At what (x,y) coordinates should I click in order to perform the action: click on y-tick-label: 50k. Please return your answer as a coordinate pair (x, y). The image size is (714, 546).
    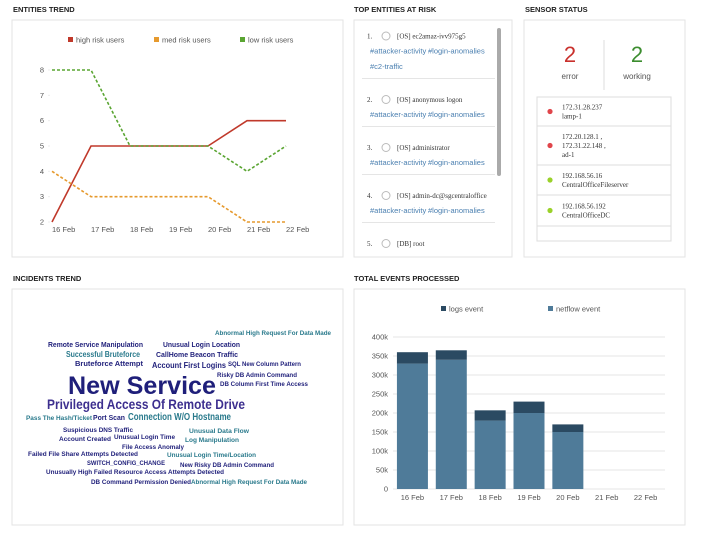
    Looking at the image, I should click on (382, 470).